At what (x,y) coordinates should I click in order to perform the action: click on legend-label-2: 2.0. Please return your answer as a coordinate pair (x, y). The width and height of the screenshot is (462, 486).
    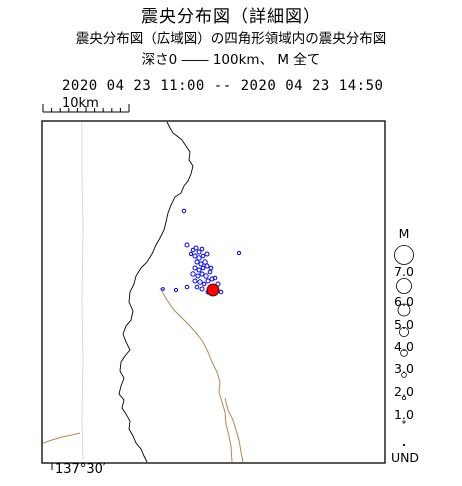
    Looking at the image, I should click on (404, 391).